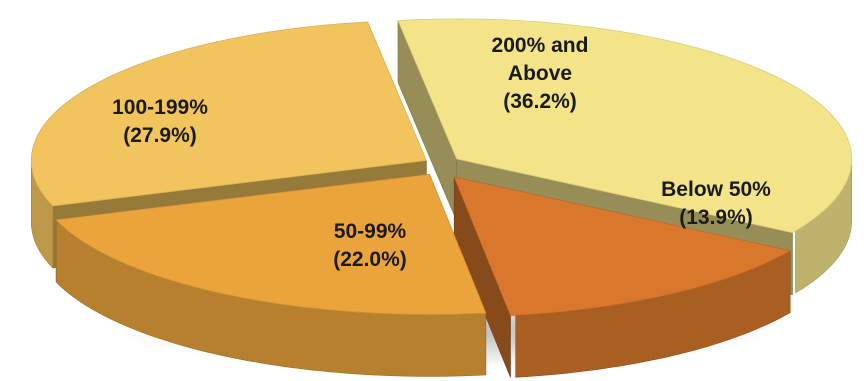 Image resolution: width=867 pixels, height=381 pixels. What do you see at coordinates (370, 259) in the screenshot?
I see `slice-percent-2: (22.0%)` at bounding box center [370, 259].